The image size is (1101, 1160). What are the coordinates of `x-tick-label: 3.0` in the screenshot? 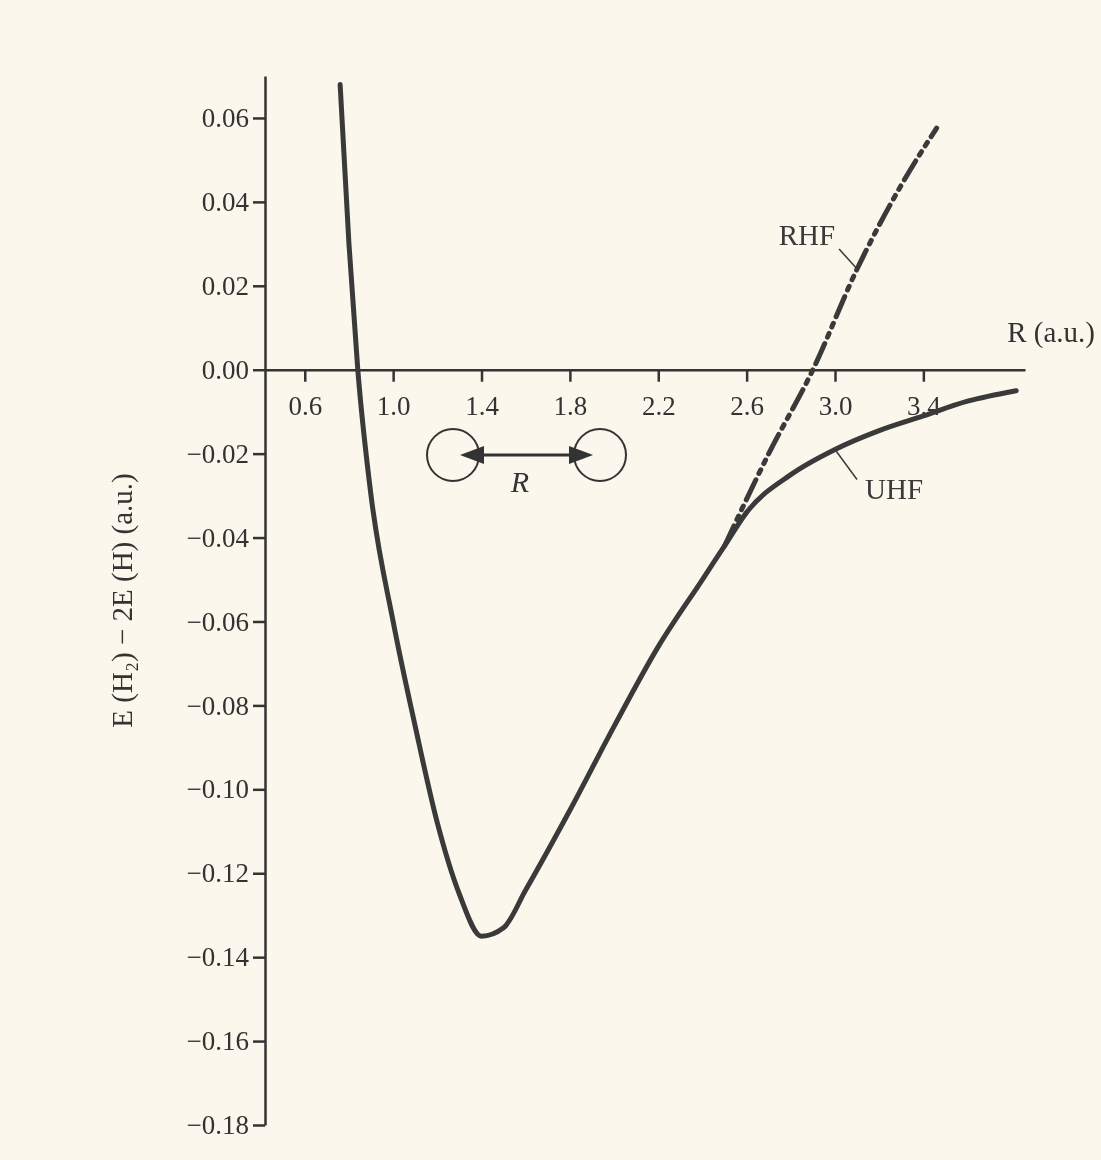 It's located at (835, 406).